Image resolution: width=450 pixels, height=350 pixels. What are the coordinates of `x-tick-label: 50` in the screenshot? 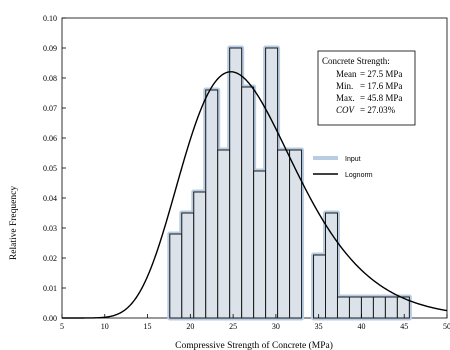 It's located at (446, 326).